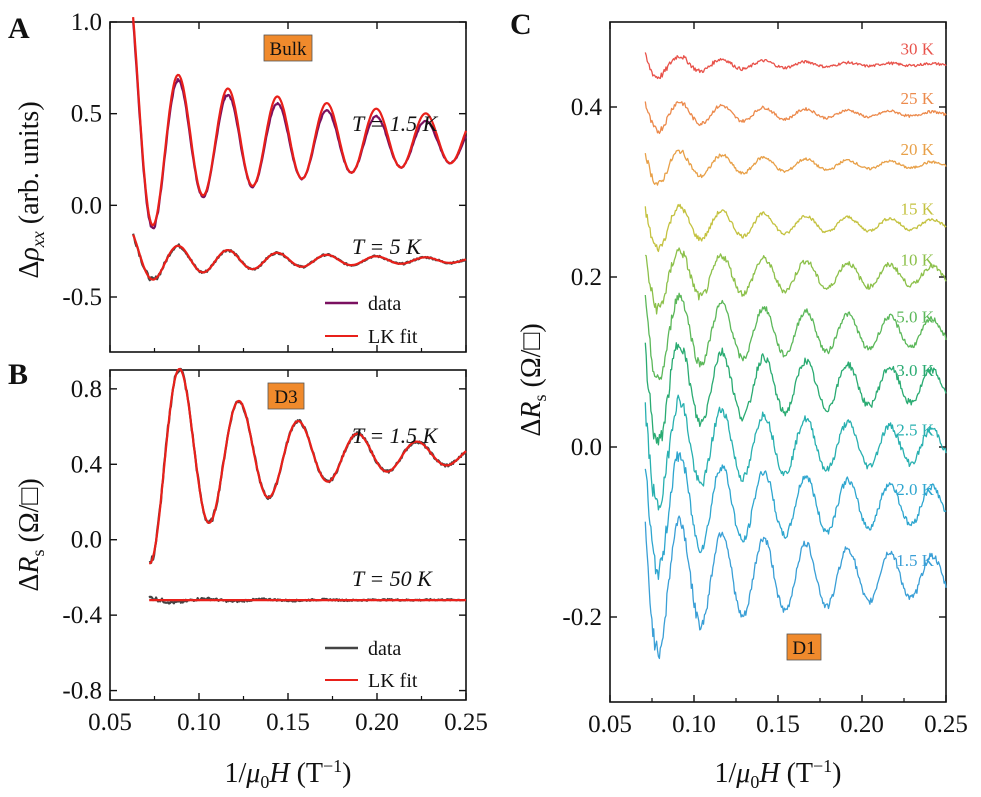 The height and width of the screenshot is (797, 981). Describe the element at coordinates (917, 98) in the screenshot. I see `series-label: 25 K` at that location.